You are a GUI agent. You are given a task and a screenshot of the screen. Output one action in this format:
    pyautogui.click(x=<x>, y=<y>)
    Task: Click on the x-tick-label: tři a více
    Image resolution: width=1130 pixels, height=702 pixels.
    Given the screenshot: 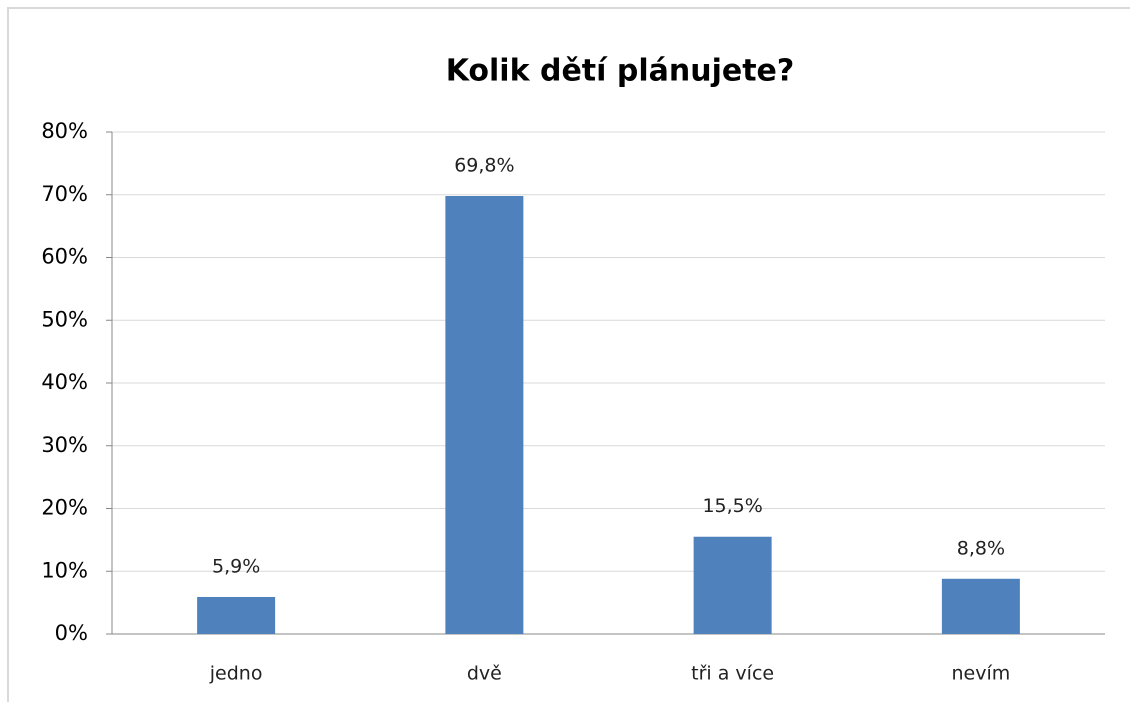 What is the action you would take?
    pyautogui.click(x=732, y=674)
    